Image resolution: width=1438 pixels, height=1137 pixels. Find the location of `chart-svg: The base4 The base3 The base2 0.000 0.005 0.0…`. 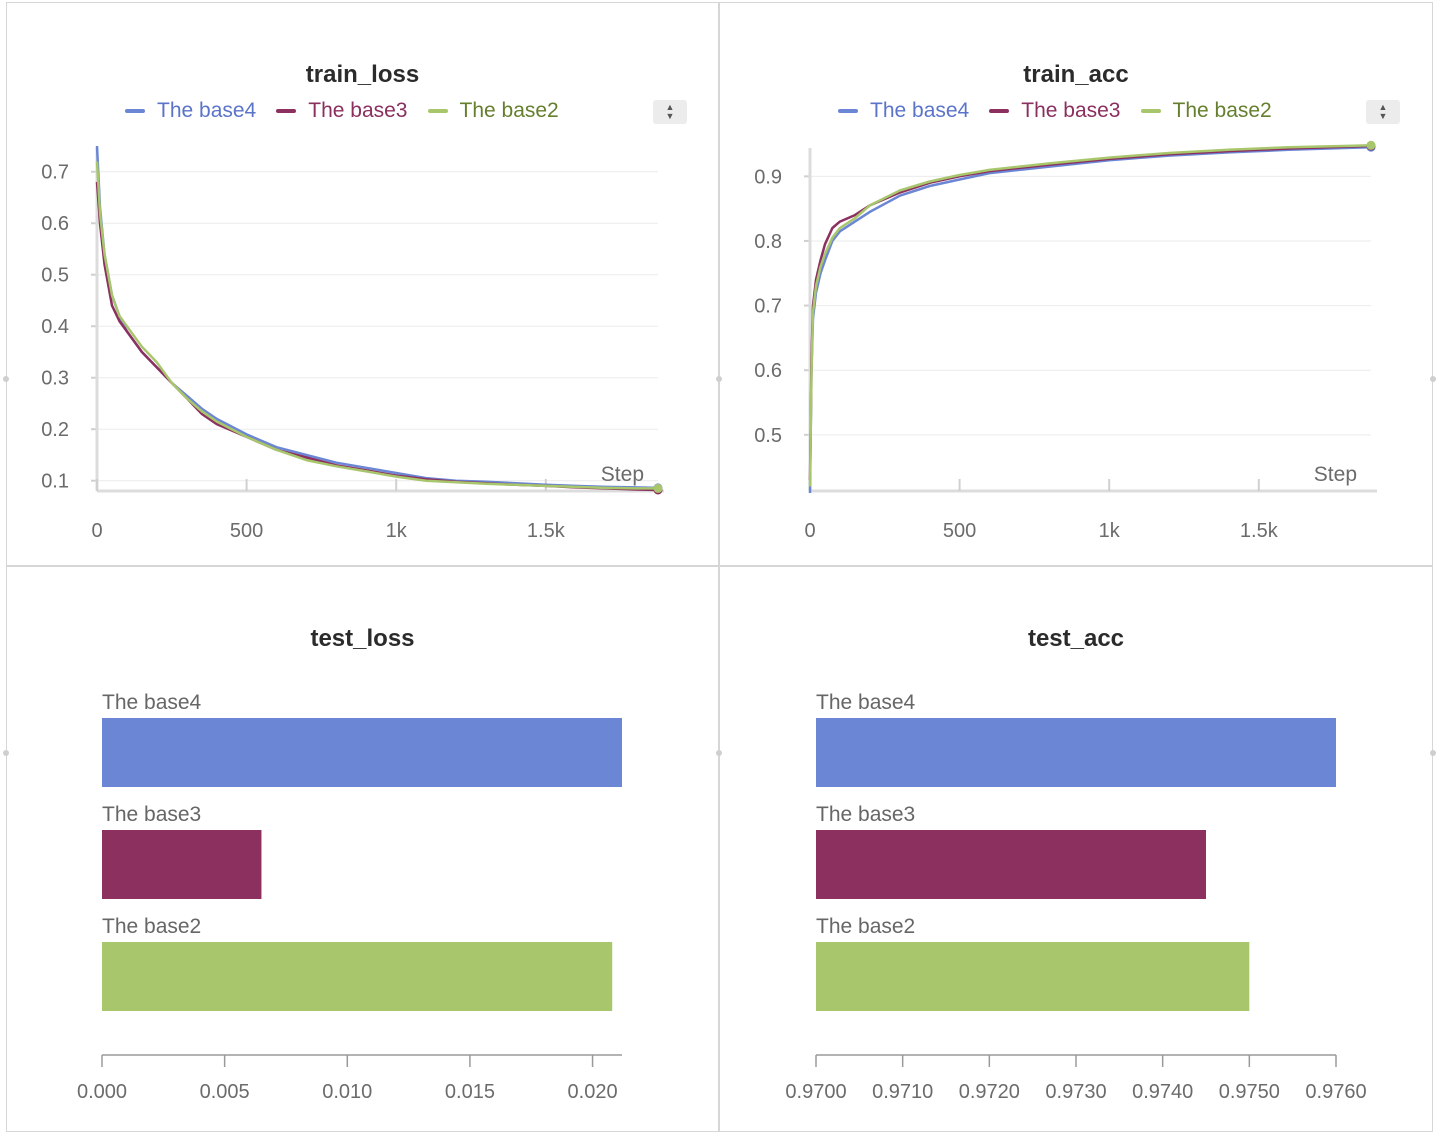

chart-svg: The base4 The base3 The base2 0.000 0.005 0.0… is located at coordinates (349, 897).